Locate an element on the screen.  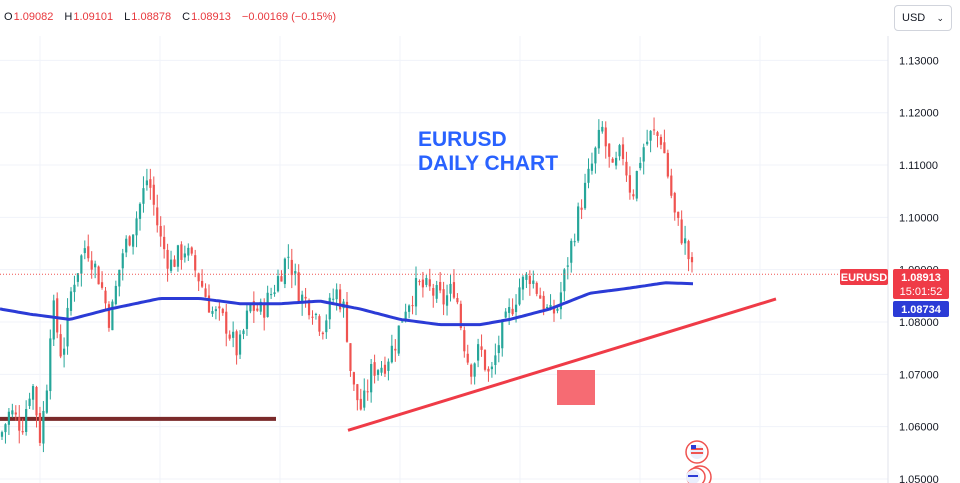
price-tick-label: 1.05000 is located at coordinates (919, 478).